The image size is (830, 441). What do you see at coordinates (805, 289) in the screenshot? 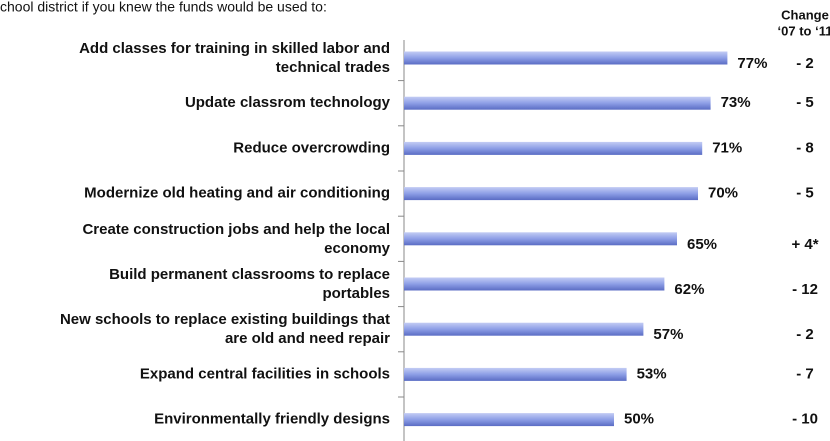
I see `change-label: - 12` at bounding box center [805, 289].